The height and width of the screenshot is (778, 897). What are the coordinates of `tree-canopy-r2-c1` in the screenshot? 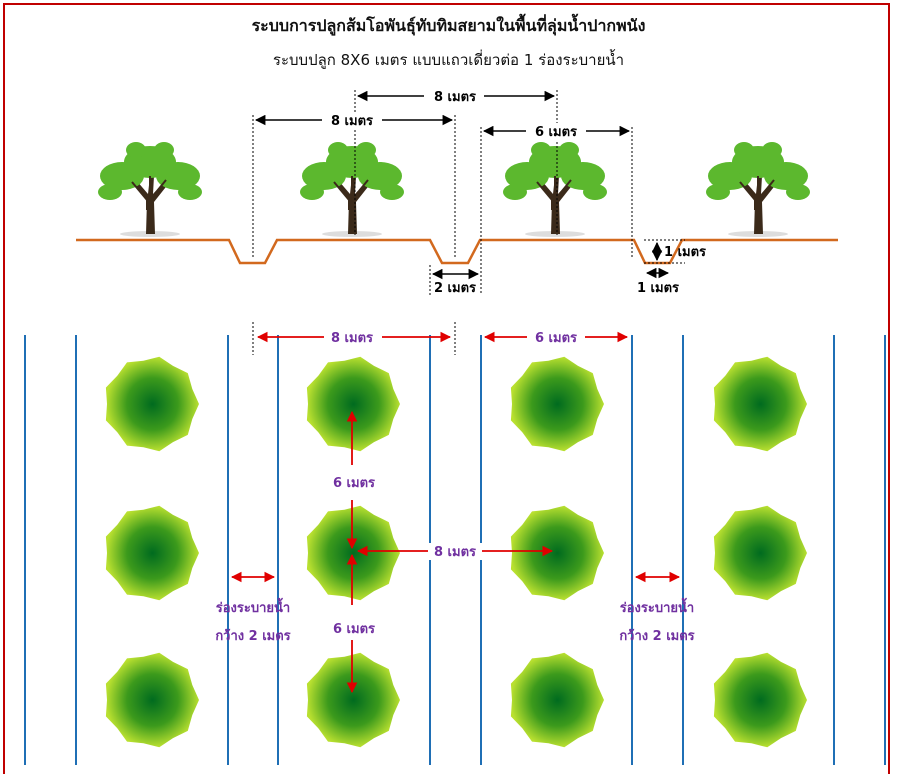 It's located at (152, 553).